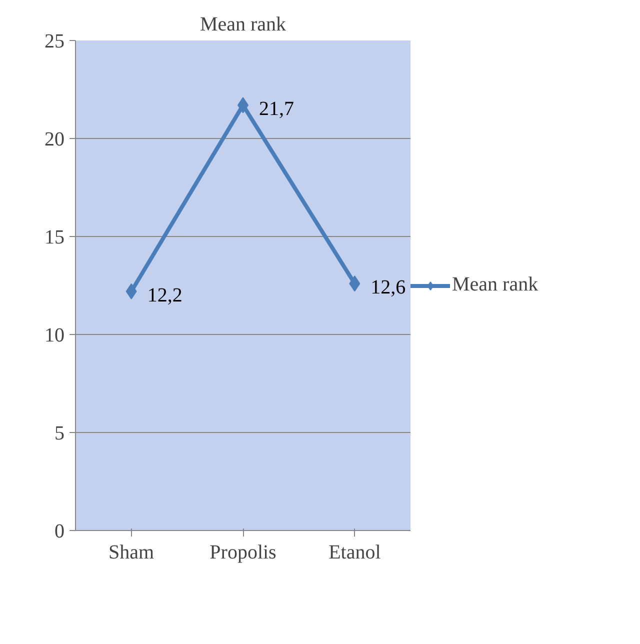 This screenshot has height=644, width=640. What do you see at coordinates (164, 295) in the screenshot?
I see `data-label: 12,2` at bounding box center [164, 295].